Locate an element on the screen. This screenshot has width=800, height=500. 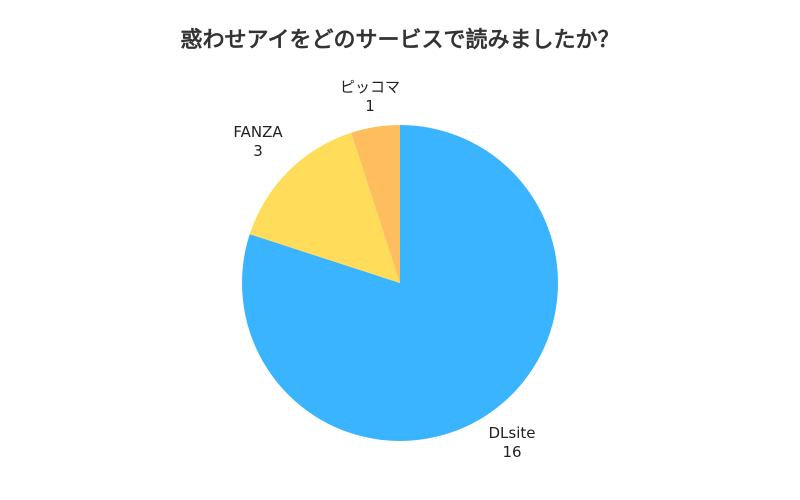
slice-label-value: 16 is located at coordinates (511, 452).